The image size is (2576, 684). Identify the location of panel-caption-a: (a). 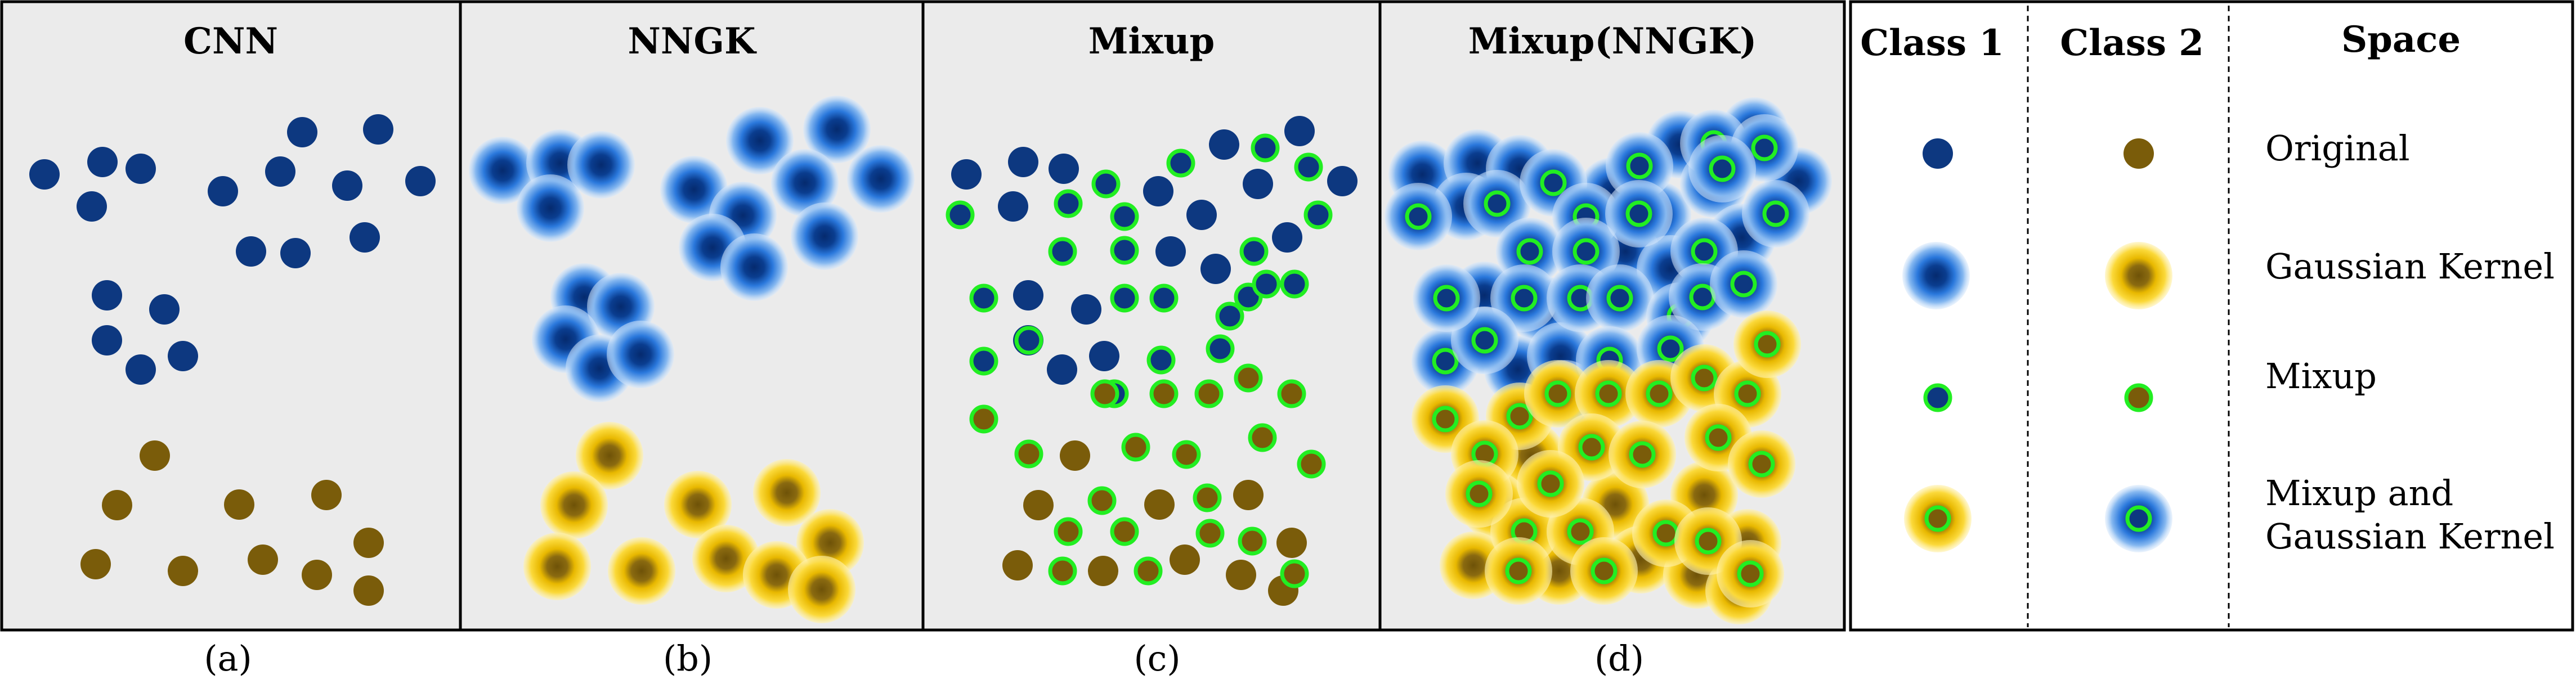
(228, 658).